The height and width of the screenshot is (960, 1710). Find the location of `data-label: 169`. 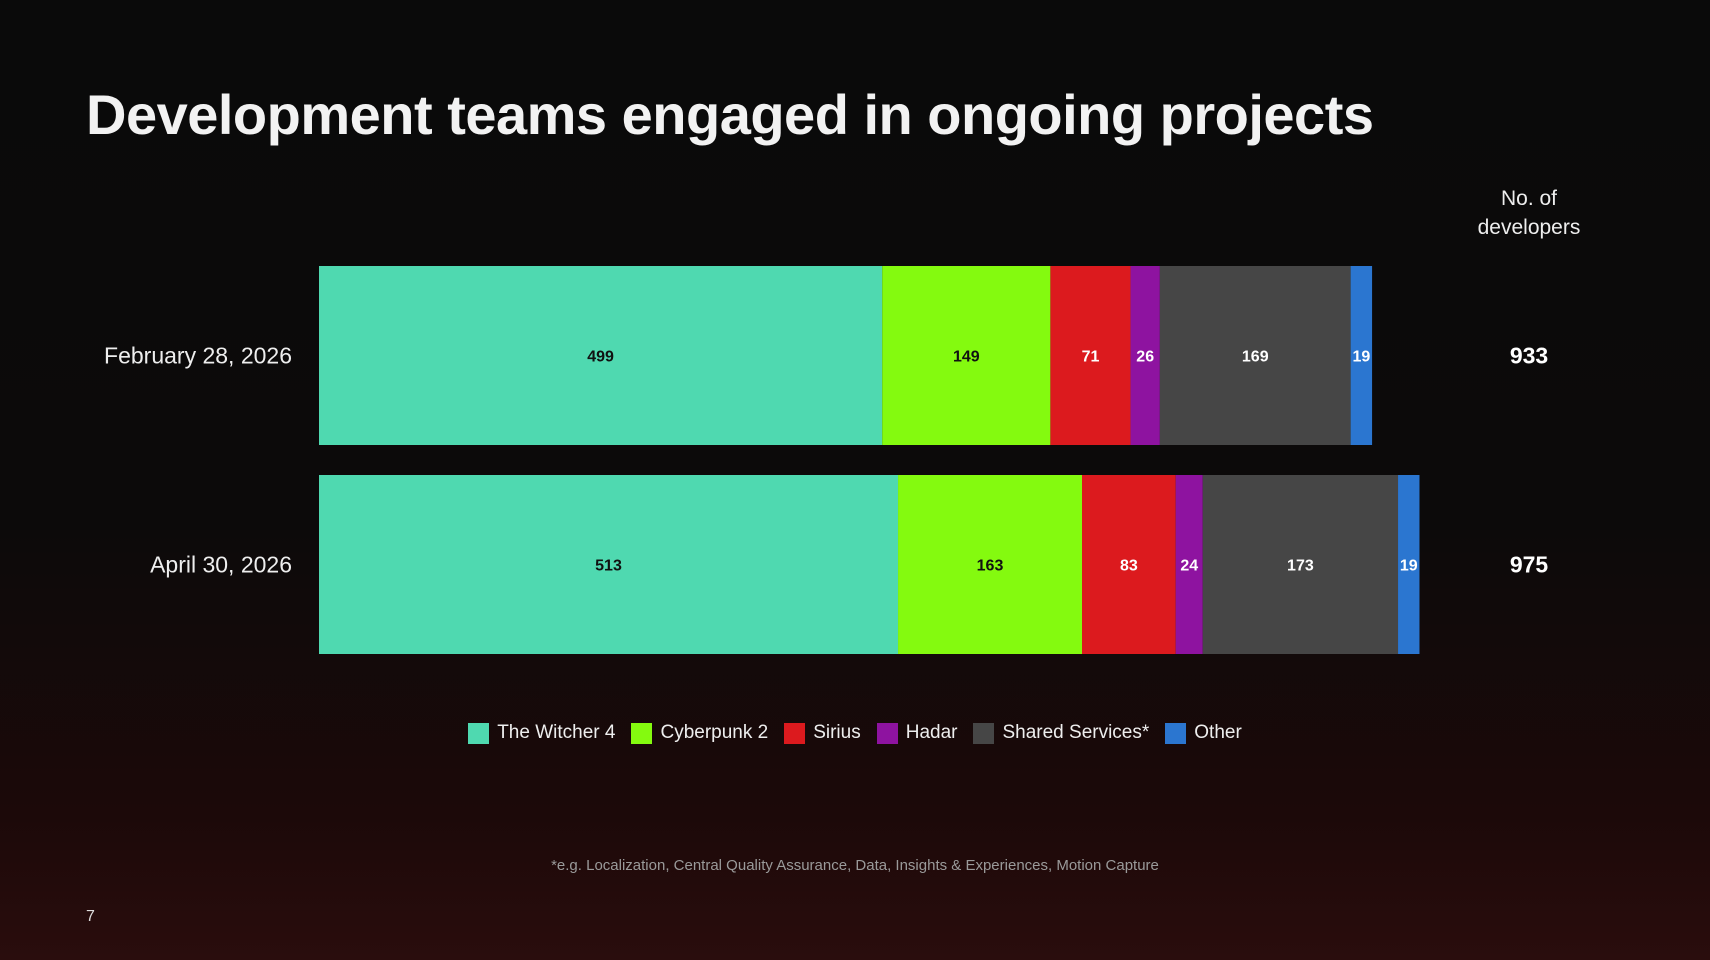

data-label: 169 is located at coordinates (1255, 357).